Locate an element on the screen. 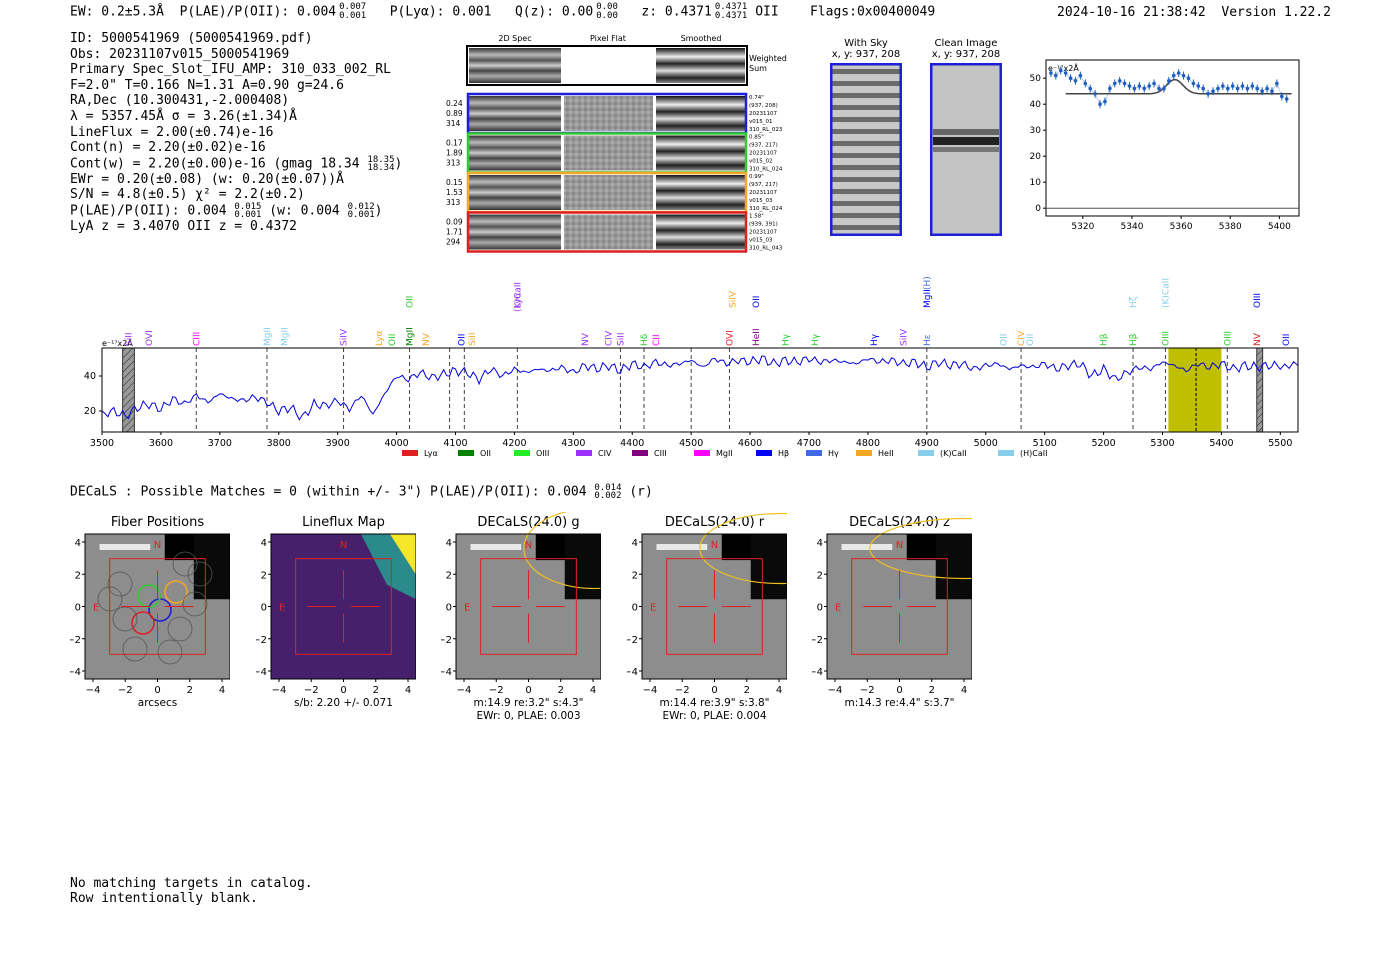  full-xtick-label: 4000 is located at coordinates (396, 443).